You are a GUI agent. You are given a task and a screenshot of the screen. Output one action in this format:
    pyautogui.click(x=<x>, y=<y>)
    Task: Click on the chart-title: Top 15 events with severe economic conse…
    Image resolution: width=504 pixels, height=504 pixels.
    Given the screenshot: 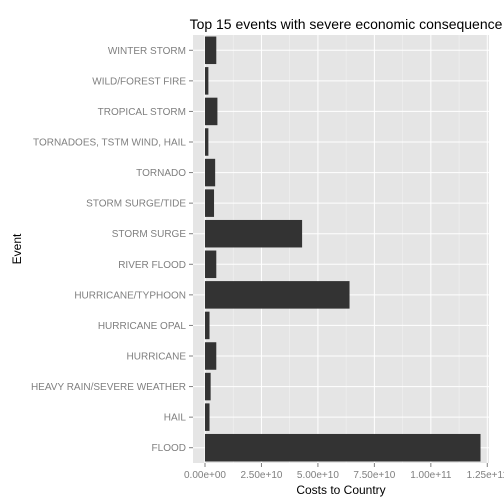 What is the action you would take?
    pyautogui.click(x=346, y=24)
    